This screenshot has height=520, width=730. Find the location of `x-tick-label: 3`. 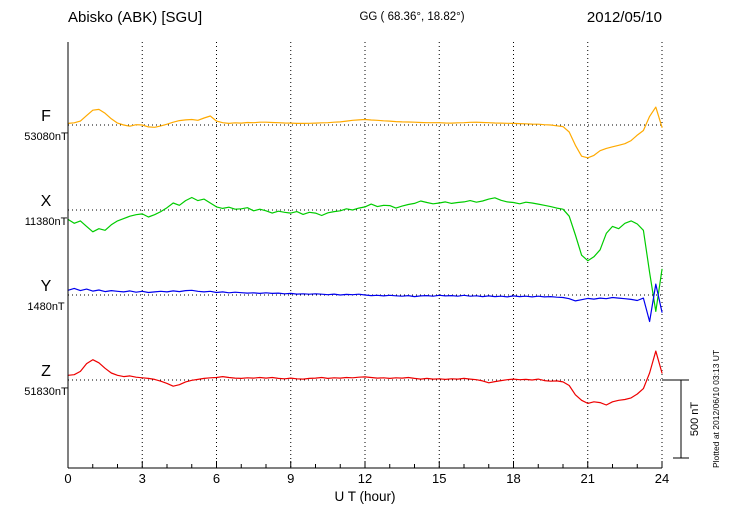

x-tick-label: 3 is located at coordinates (142, 478).